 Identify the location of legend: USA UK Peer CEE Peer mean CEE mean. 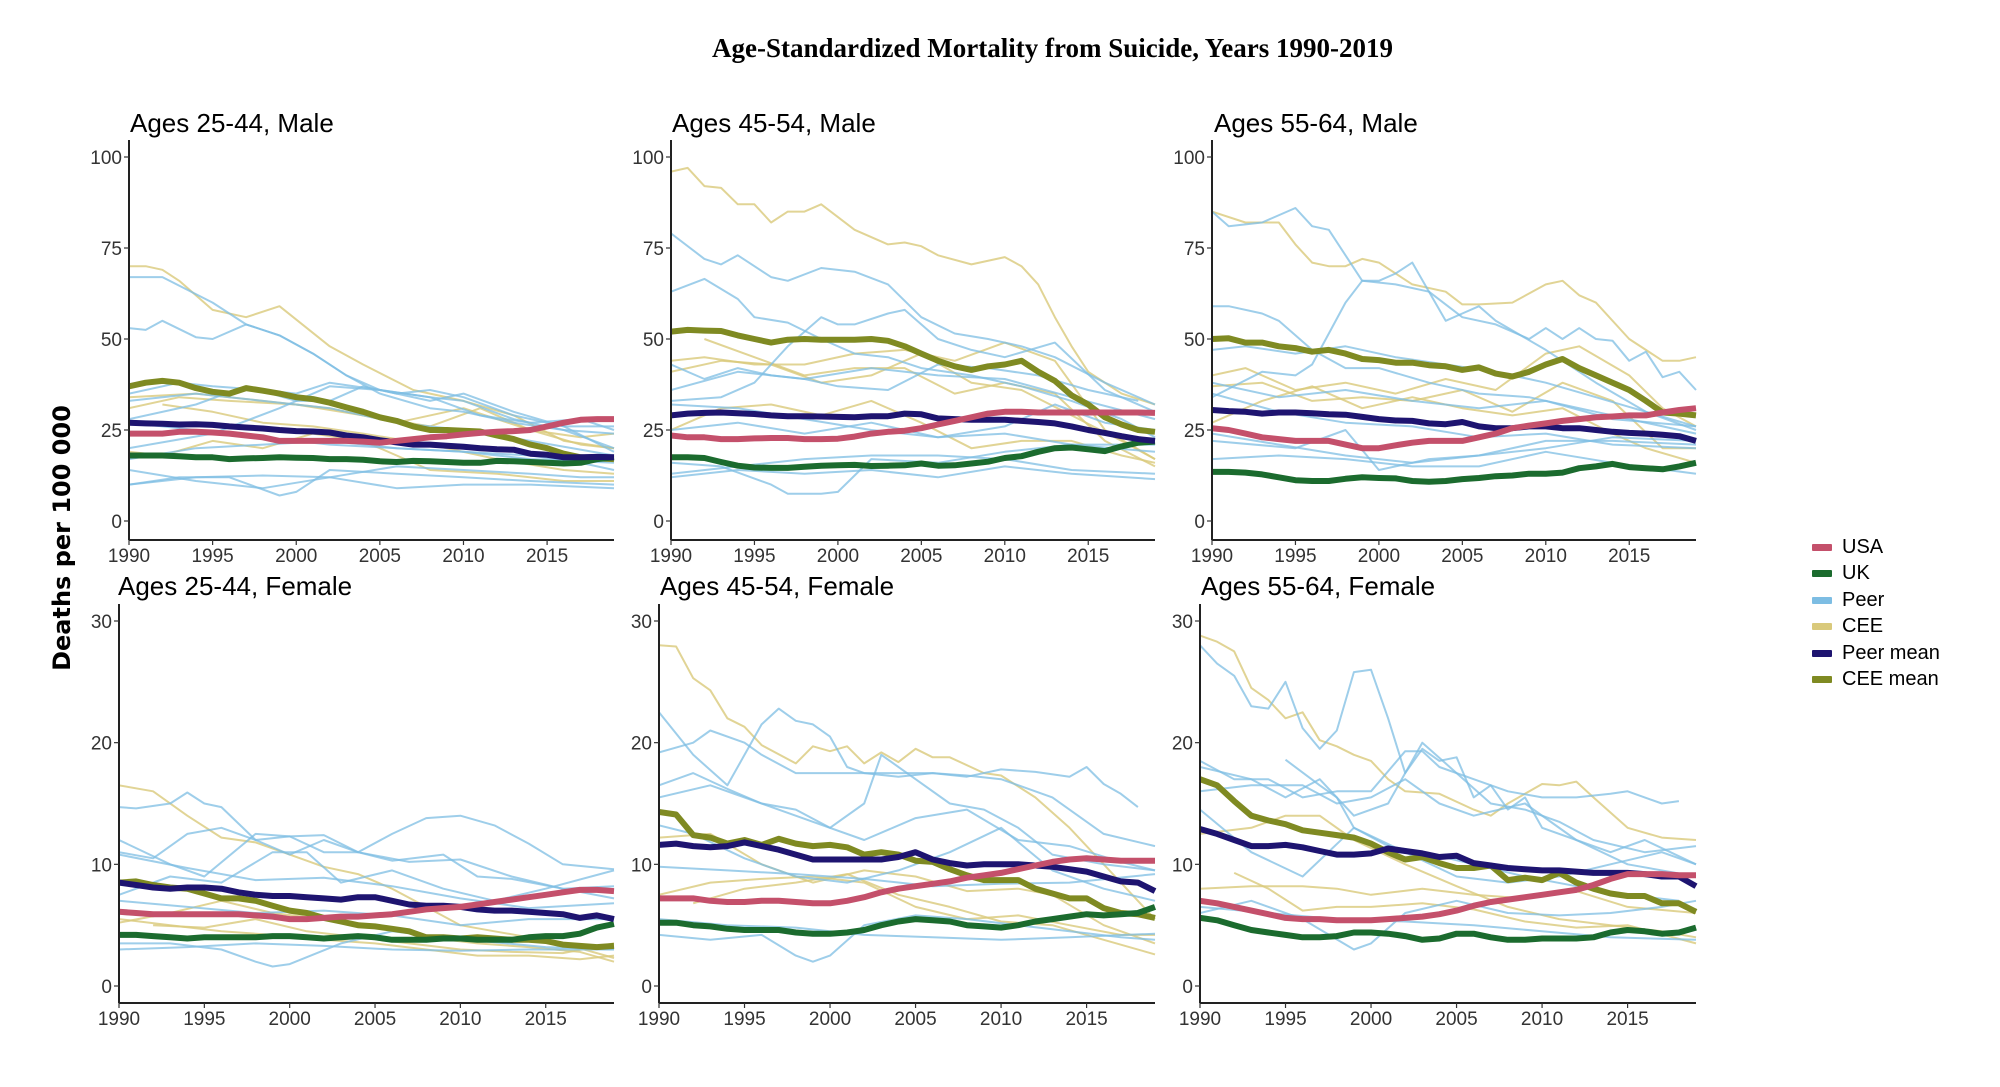
(1876, 613).